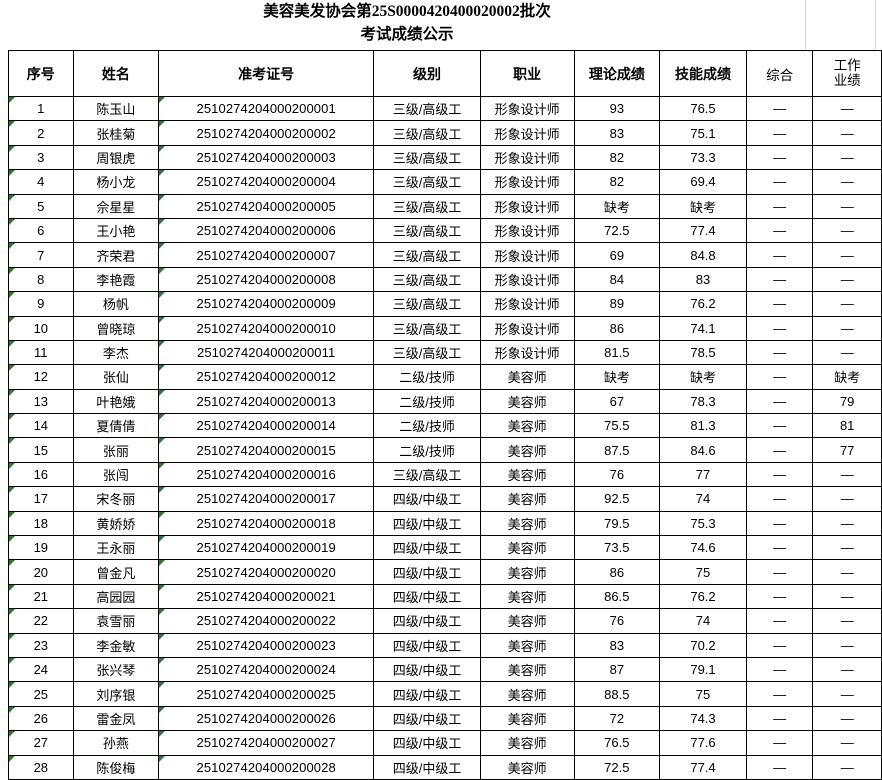 The image size is (882, 780). Describe the element at coordinates (617, 669) in the screenshot. I see `cell-theory: 87` at that location.